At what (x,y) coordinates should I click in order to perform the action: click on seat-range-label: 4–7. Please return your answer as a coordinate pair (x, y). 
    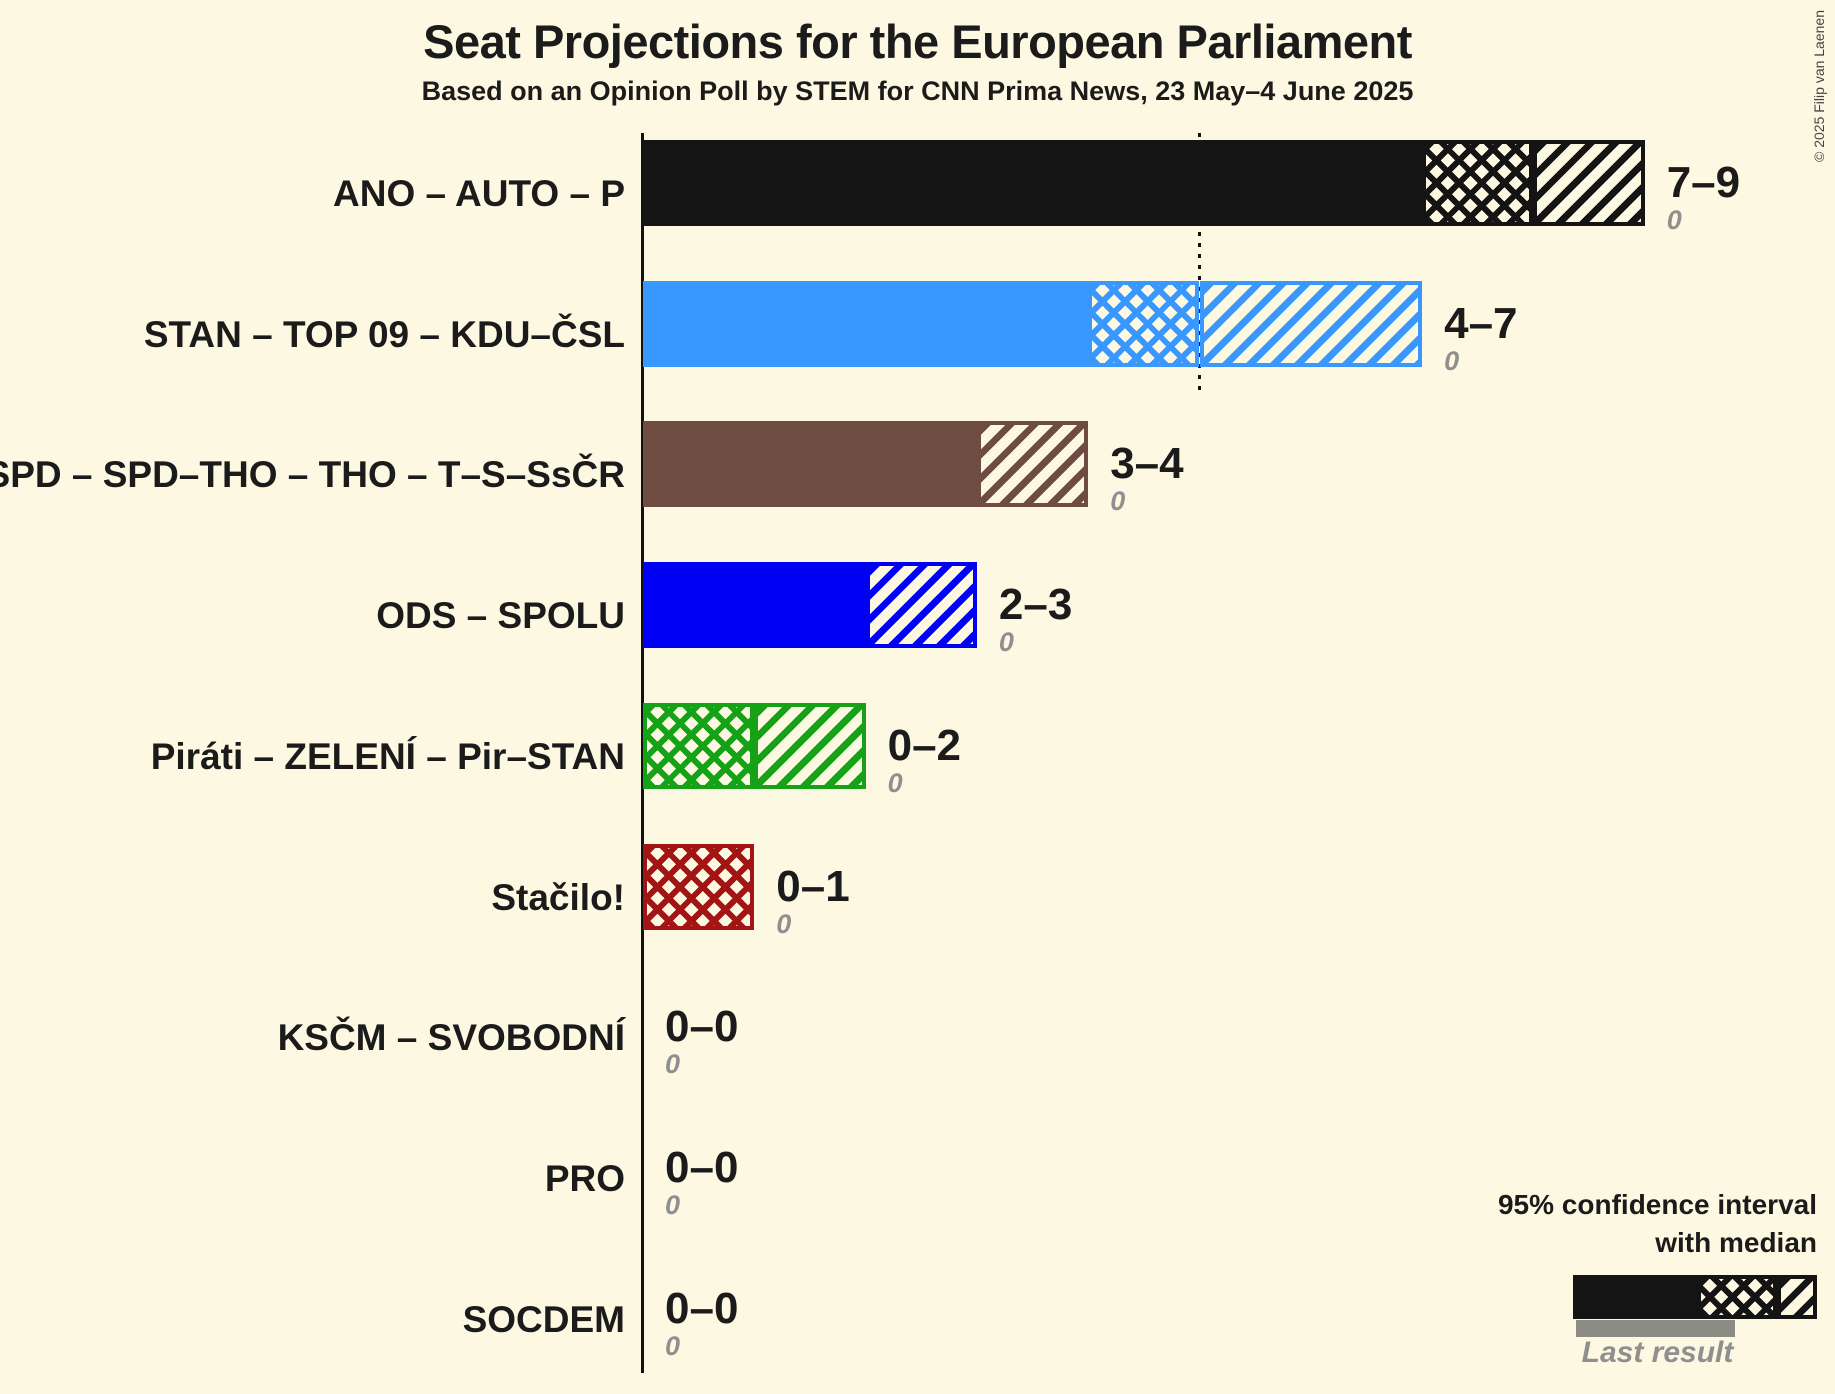
    Looking at the image, I should click on (1481, 323).